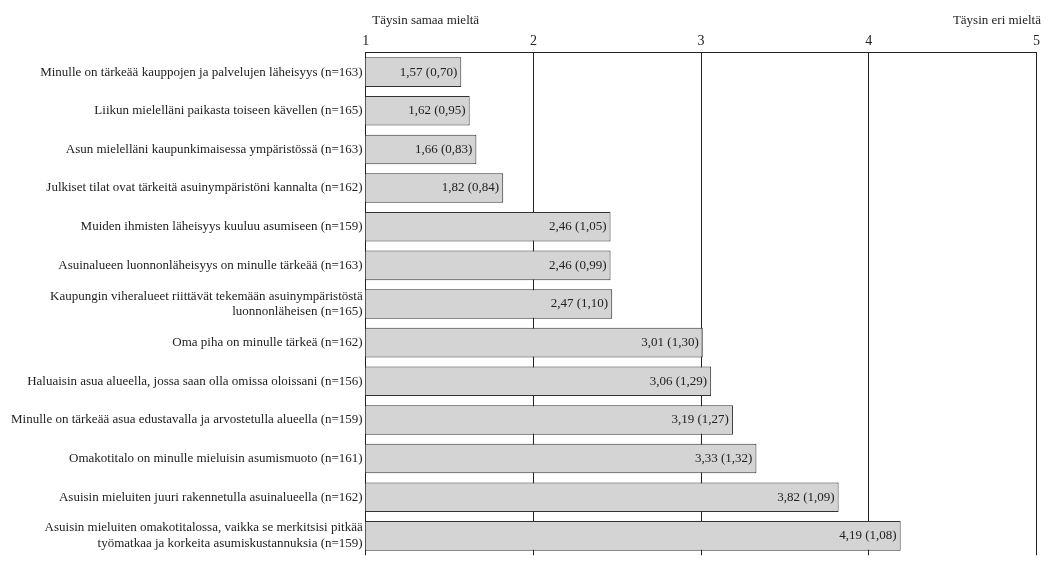 The height and width of the screenshot is (574, 1051). Describe the element at coordinates (579, 303) in the screenshot. I see `data-label: 2,47 (1,10)` at that location.